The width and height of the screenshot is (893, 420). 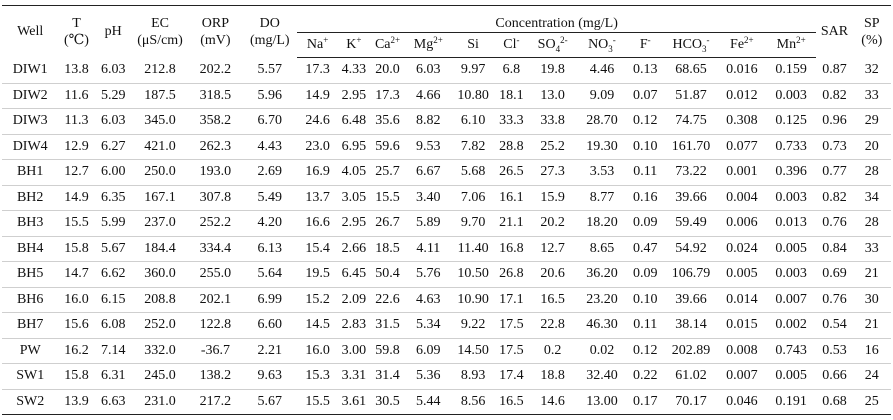 What do you see at coordinates (791, 223) in the screenshot?
I see `value-cell: 0.013` at bounding box center [791, 223].